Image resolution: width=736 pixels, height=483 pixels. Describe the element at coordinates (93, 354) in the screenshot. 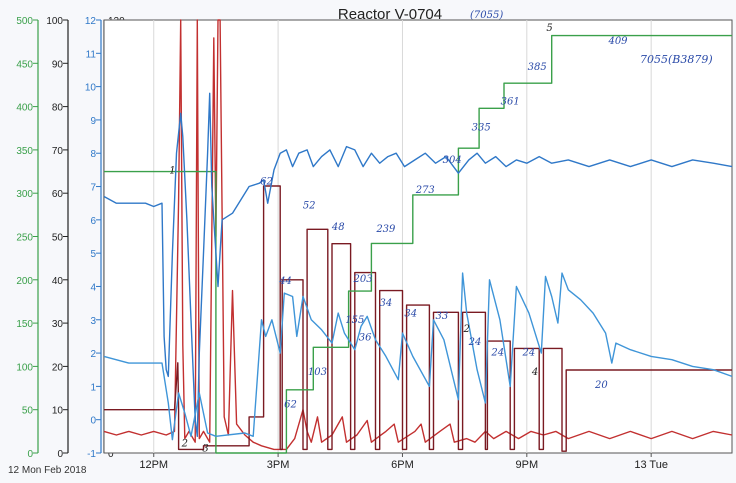

I see `axis_12-tick-label: 2` at that location.